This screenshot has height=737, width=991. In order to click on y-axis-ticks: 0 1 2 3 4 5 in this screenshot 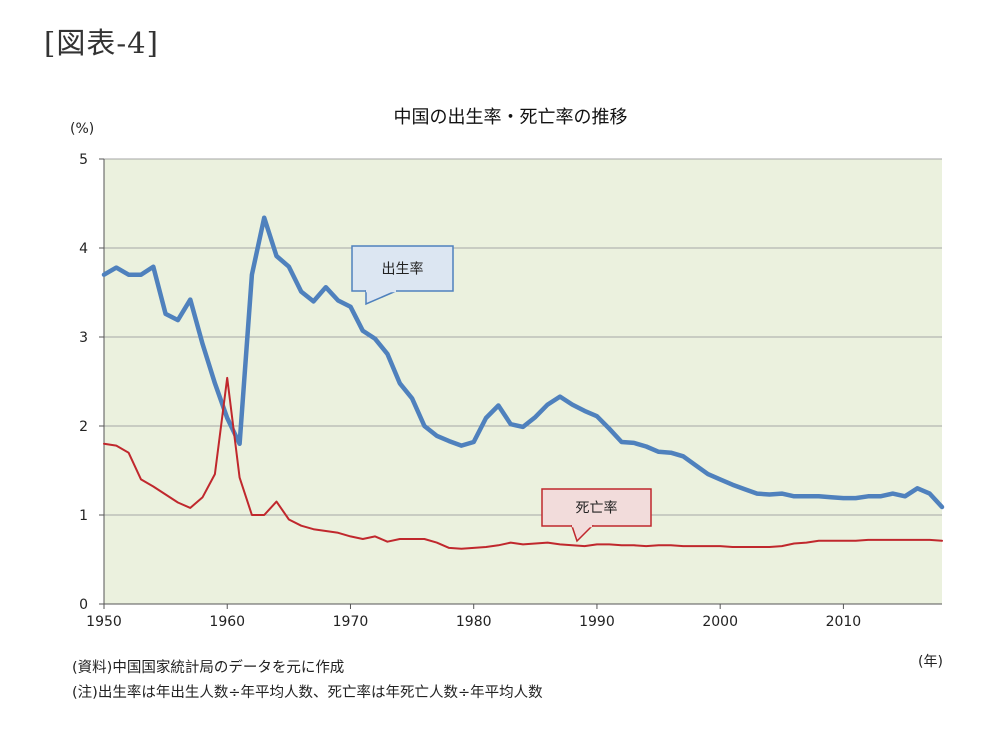, I will do `click(91, 382)`.